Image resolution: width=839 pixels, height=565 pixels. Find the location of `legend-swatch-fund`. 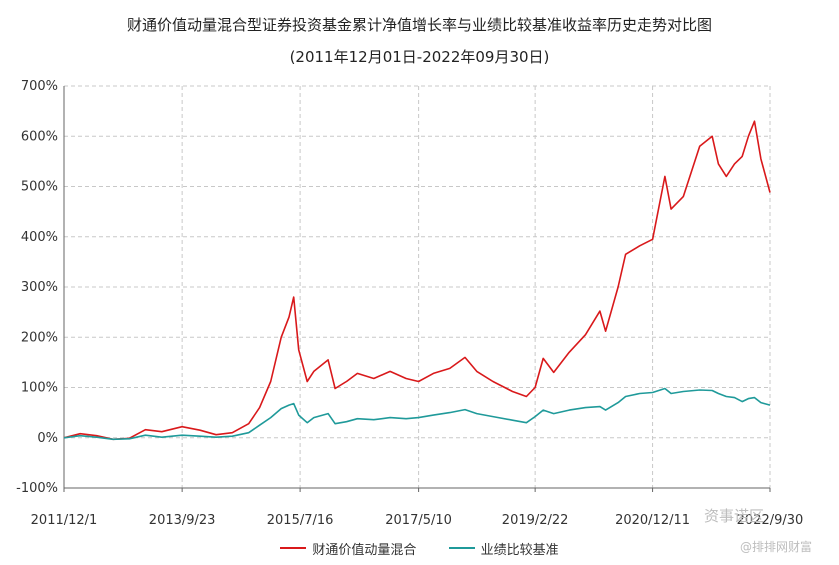

legend-swatch-fund is located at coordinates (293, 548).